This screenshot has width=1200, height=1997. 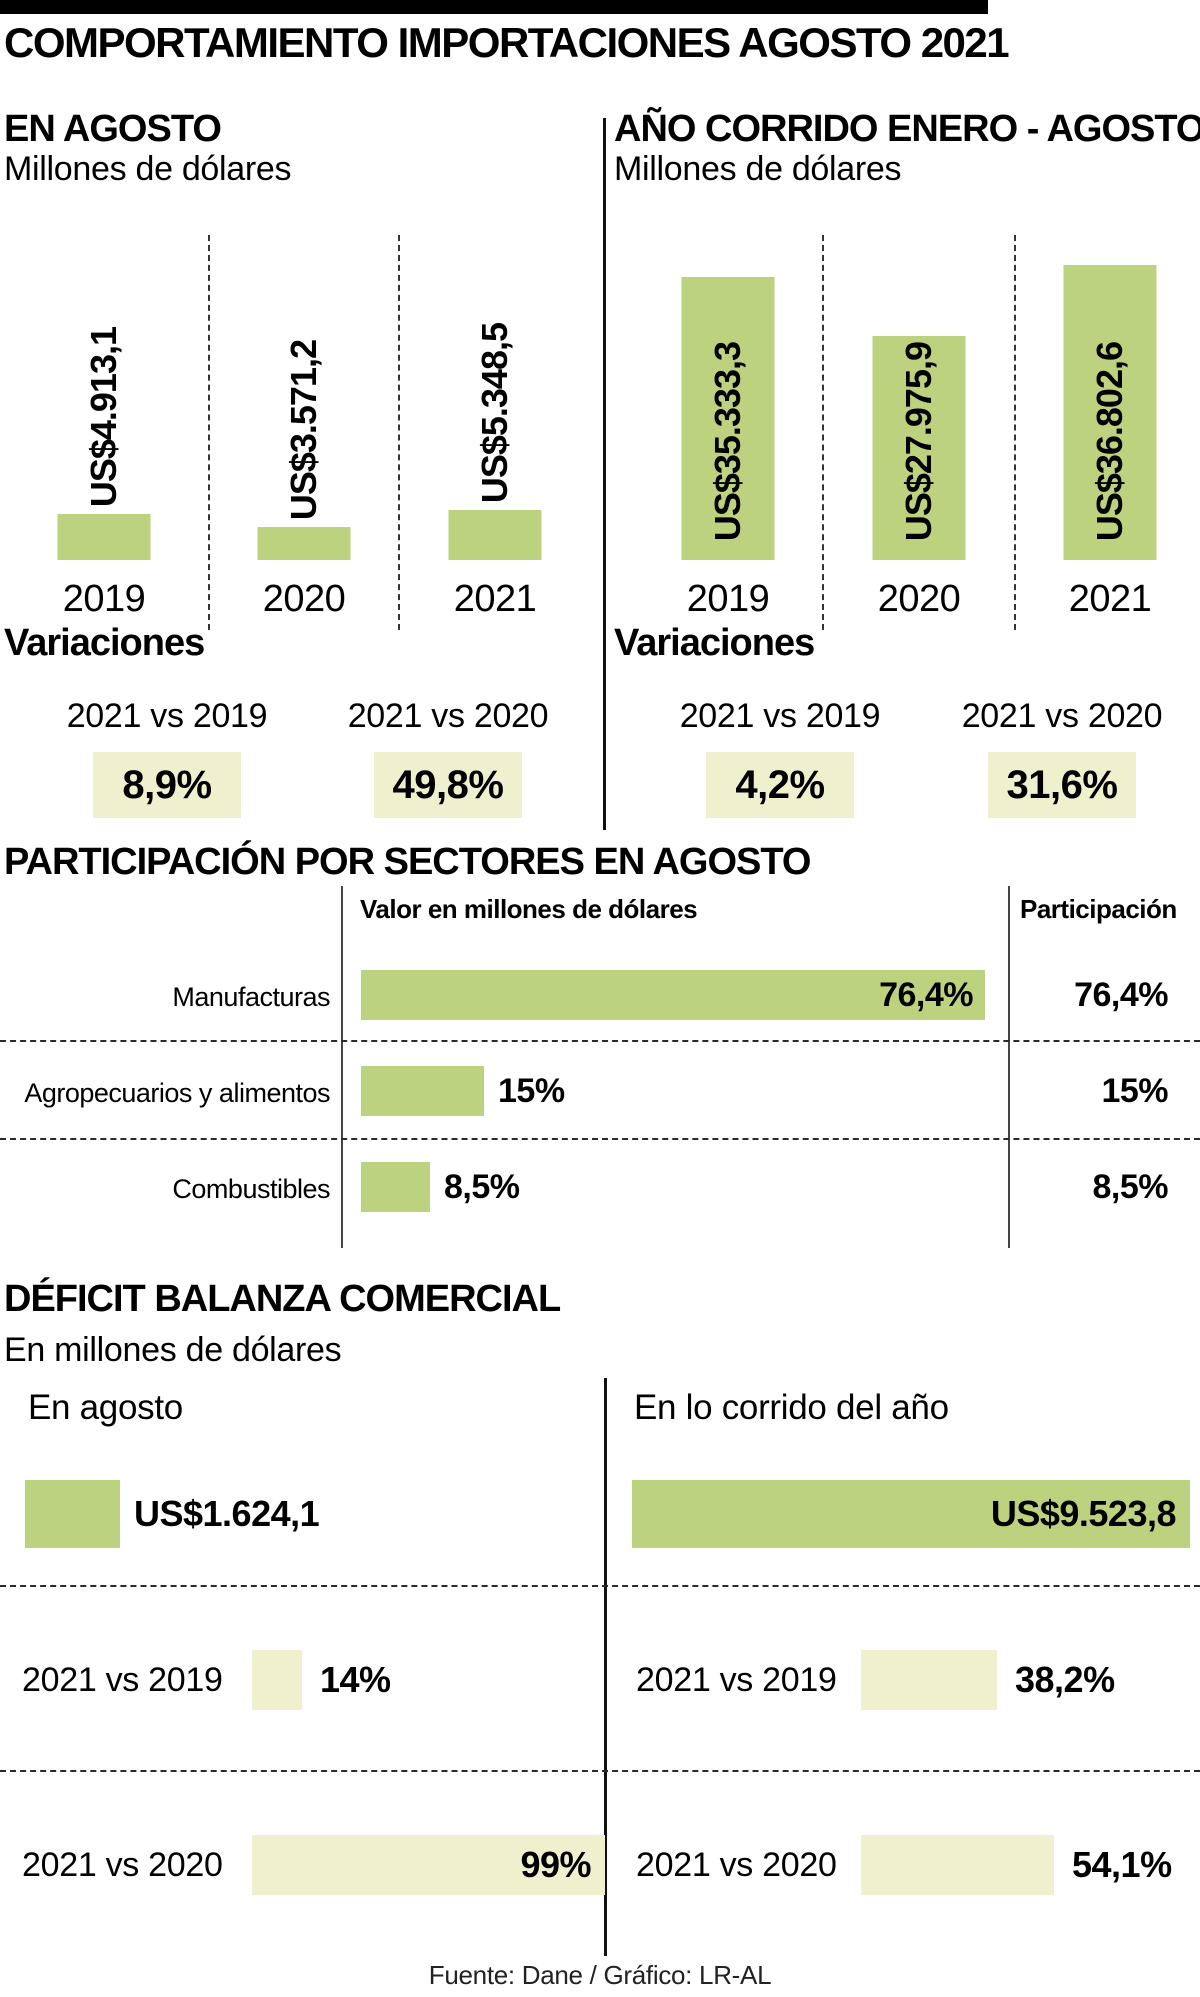 I want to click on bar-monthly-2020, so click(x=304, y=543).